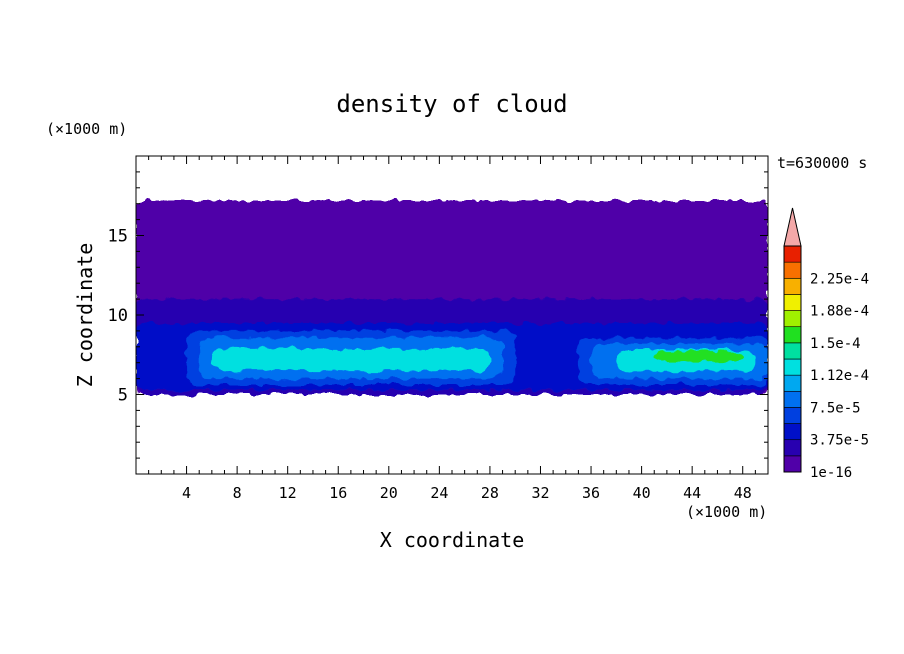 The image size is (904, 654). Describe the element at coordinates (490, 493) in the screenshot. I see `x-tick-label: 28` at that location.